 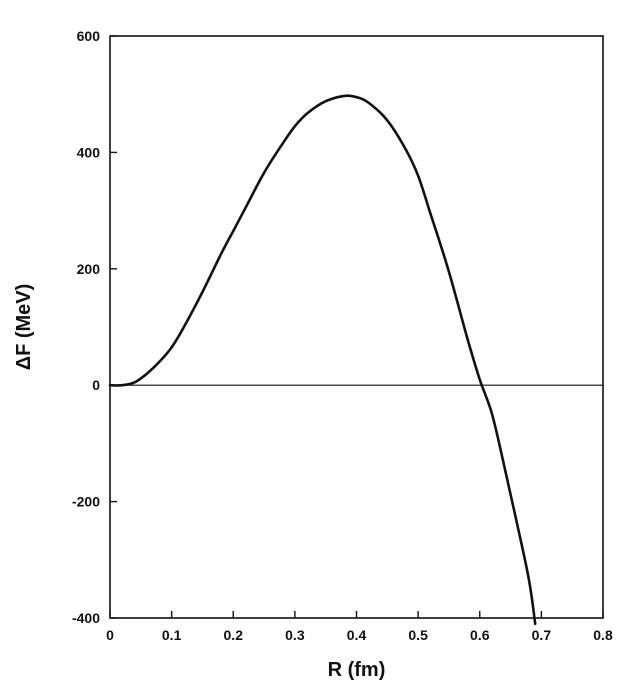 What do you see at coordinates (24, 327) in the screenshot?
I see `y-axis-title: ΔF (MeV)` at bounding box center [24, 327].